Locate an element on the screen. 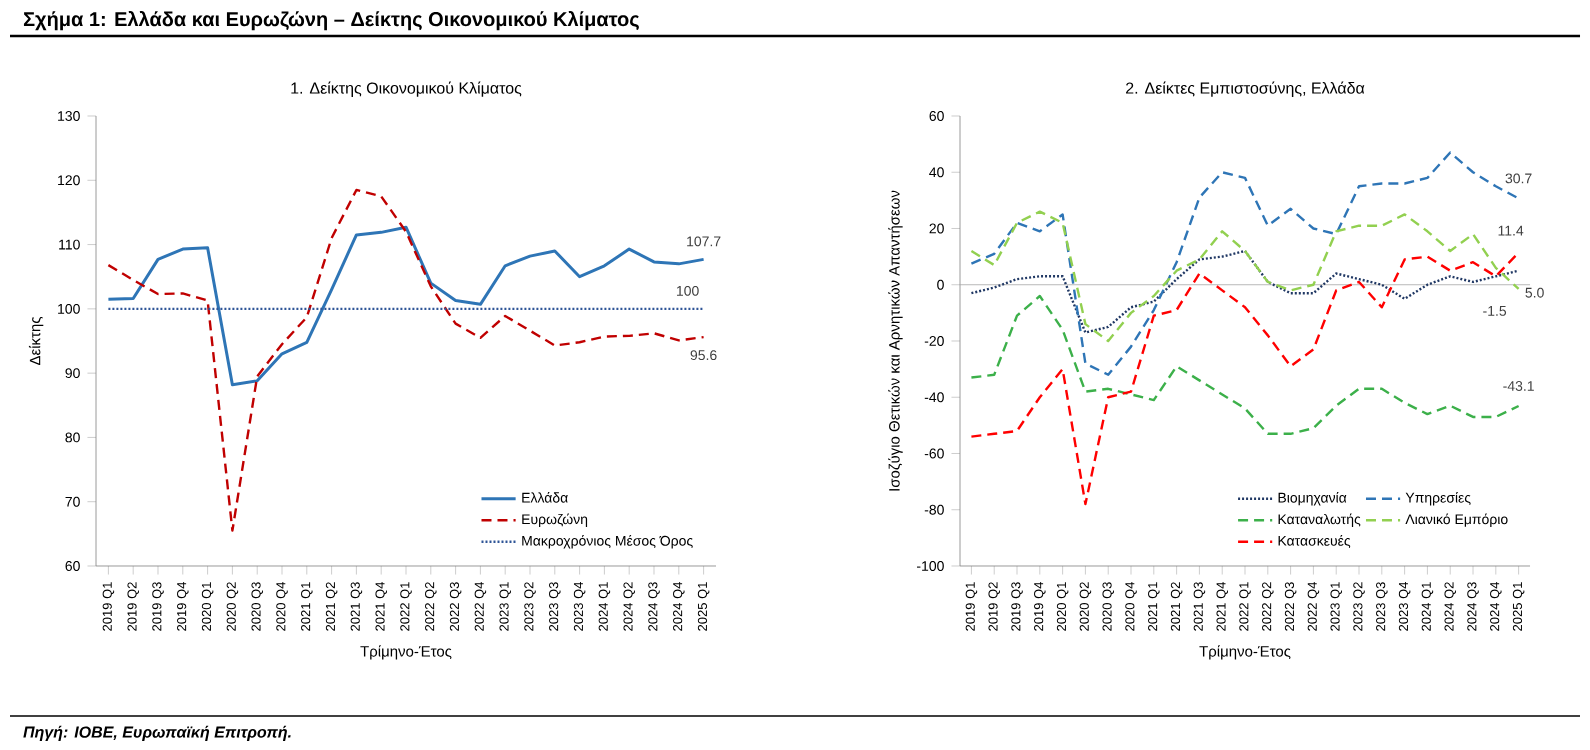 The image size is (1590, 750). chart-title: 1. Δείκτης Οικονομικού Κλίματος is located at coordinates (406, 89).